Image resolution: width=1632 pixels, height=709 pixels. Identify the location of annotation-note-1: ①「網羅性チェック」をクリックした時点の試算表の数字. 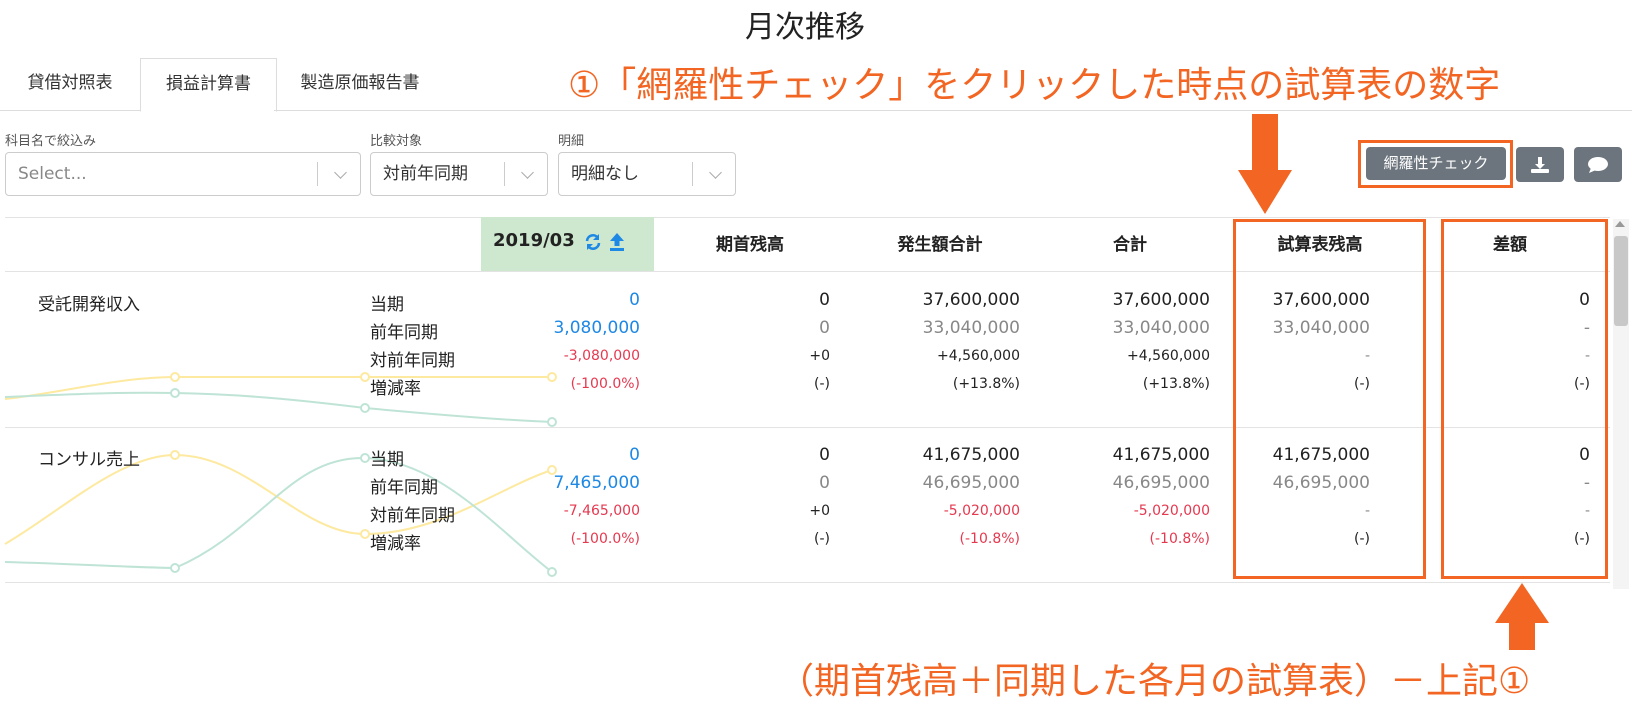
(1034, 85).